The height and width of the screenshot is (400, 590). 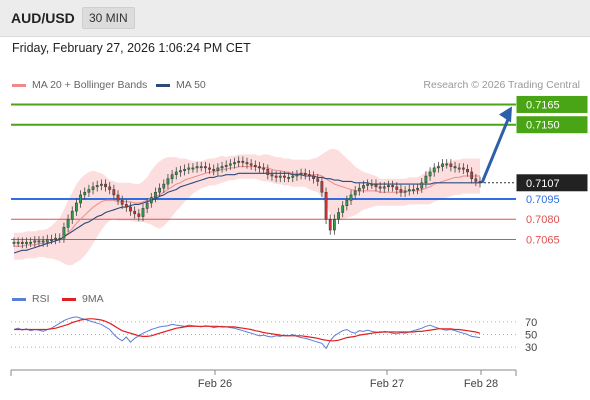 I want to click on chart-header: AUD/USD 30 MIN, so click(x=295, y=18).